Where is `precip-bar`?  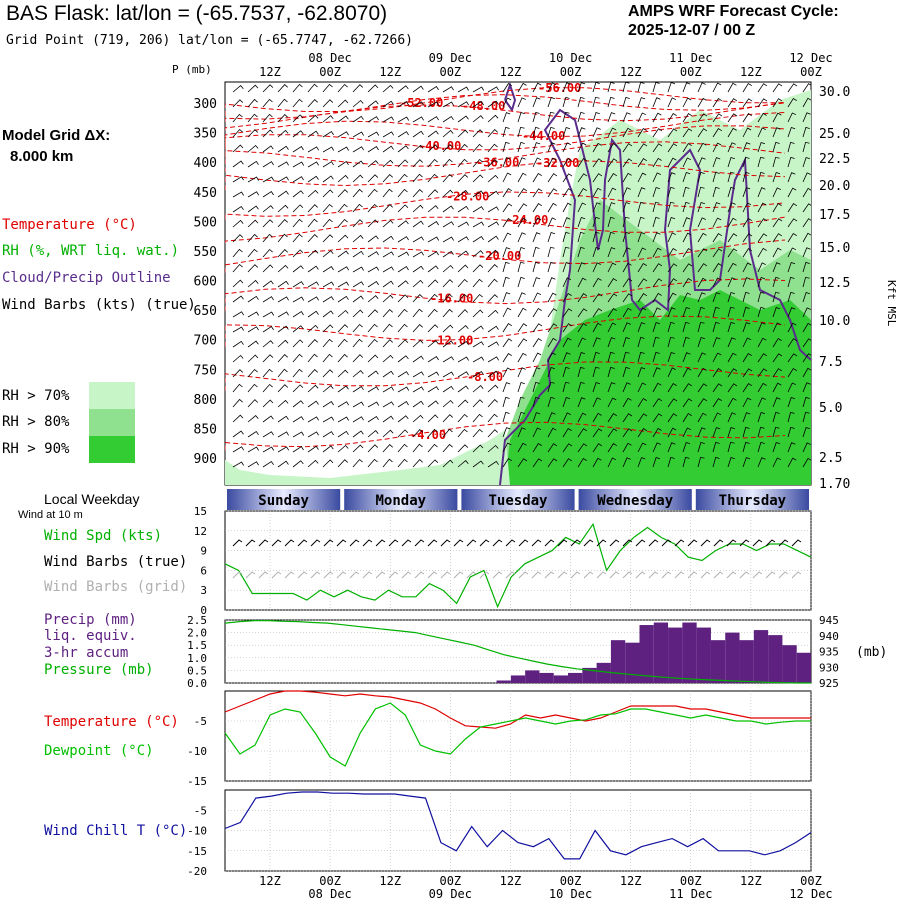
precip-bar is located at coordinates (789, 664).